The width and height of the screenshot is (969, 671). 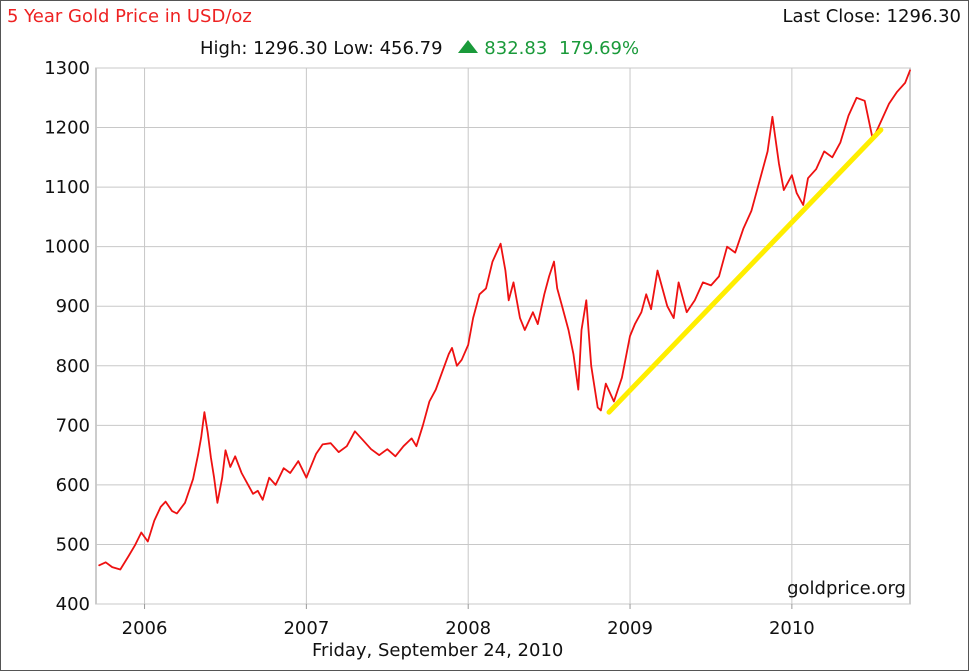 What do you see at coordinates (846, 588) in the screenshot?
I see `watermark-label: goldprice.org` at bounding box center [846, 588].